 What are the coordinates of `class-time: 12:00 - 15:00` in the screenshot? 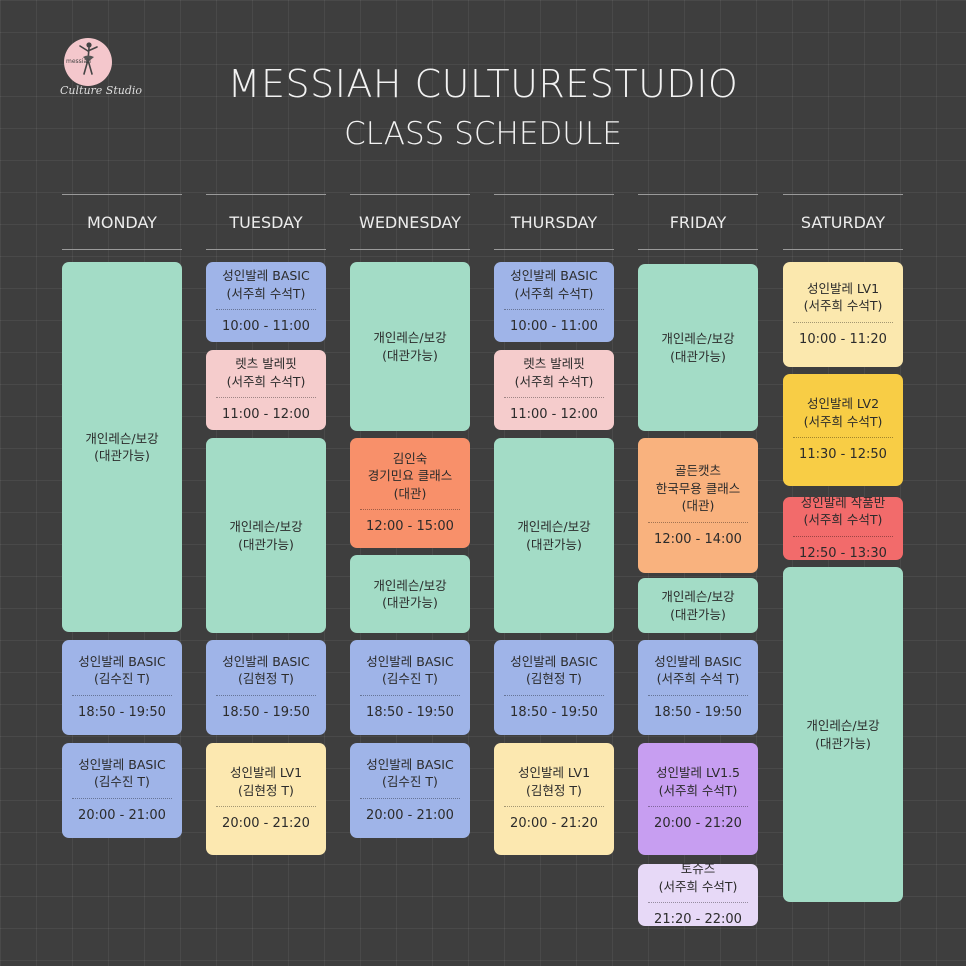 It's located at (410, 527).